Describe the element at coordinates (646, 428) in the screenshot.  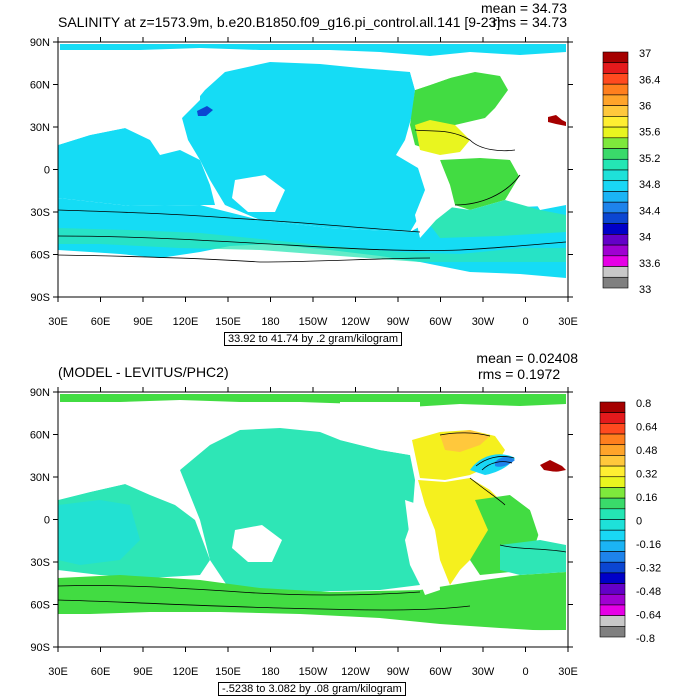
I see `legend-label: 0.64` at that location.